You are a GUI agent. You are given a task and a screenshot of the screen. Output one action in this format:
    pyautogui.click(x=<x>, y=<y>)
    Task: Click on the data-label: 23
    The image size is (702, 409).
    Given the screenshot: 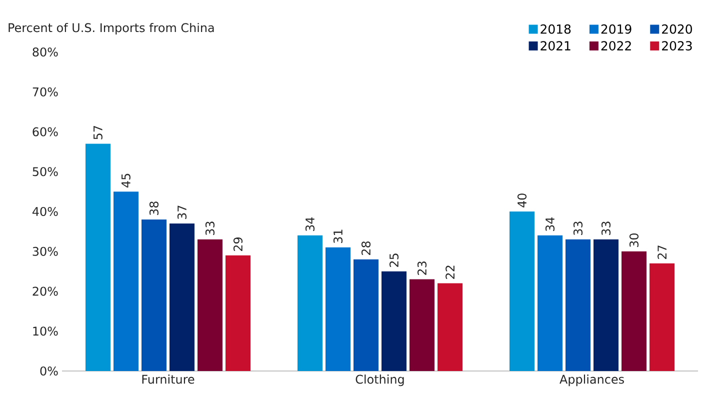 What is the action you would take?
    pyautogui.click(x=422, y=268)
    